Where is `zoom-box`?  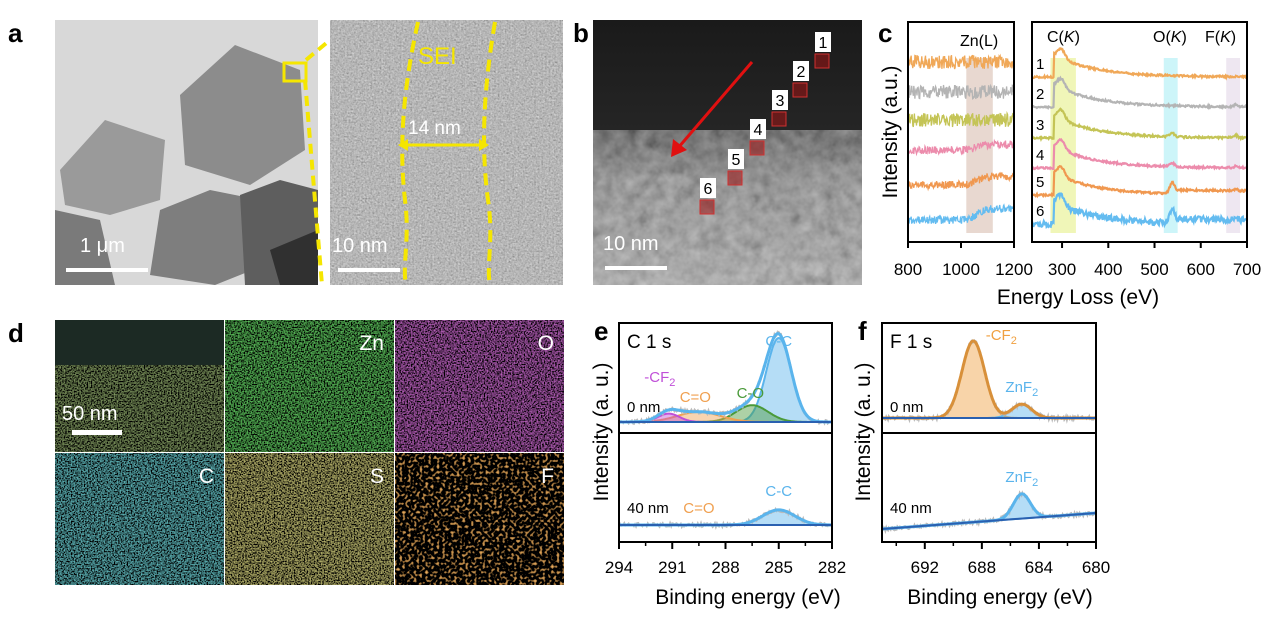
zoom-box is located at coordinates (295, 72).